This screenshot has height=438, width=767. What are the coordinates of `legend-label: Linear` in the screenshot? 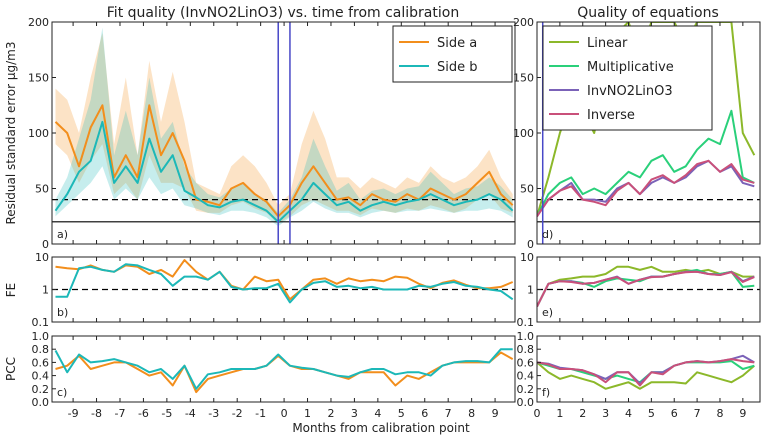 It's located at (607, 43).